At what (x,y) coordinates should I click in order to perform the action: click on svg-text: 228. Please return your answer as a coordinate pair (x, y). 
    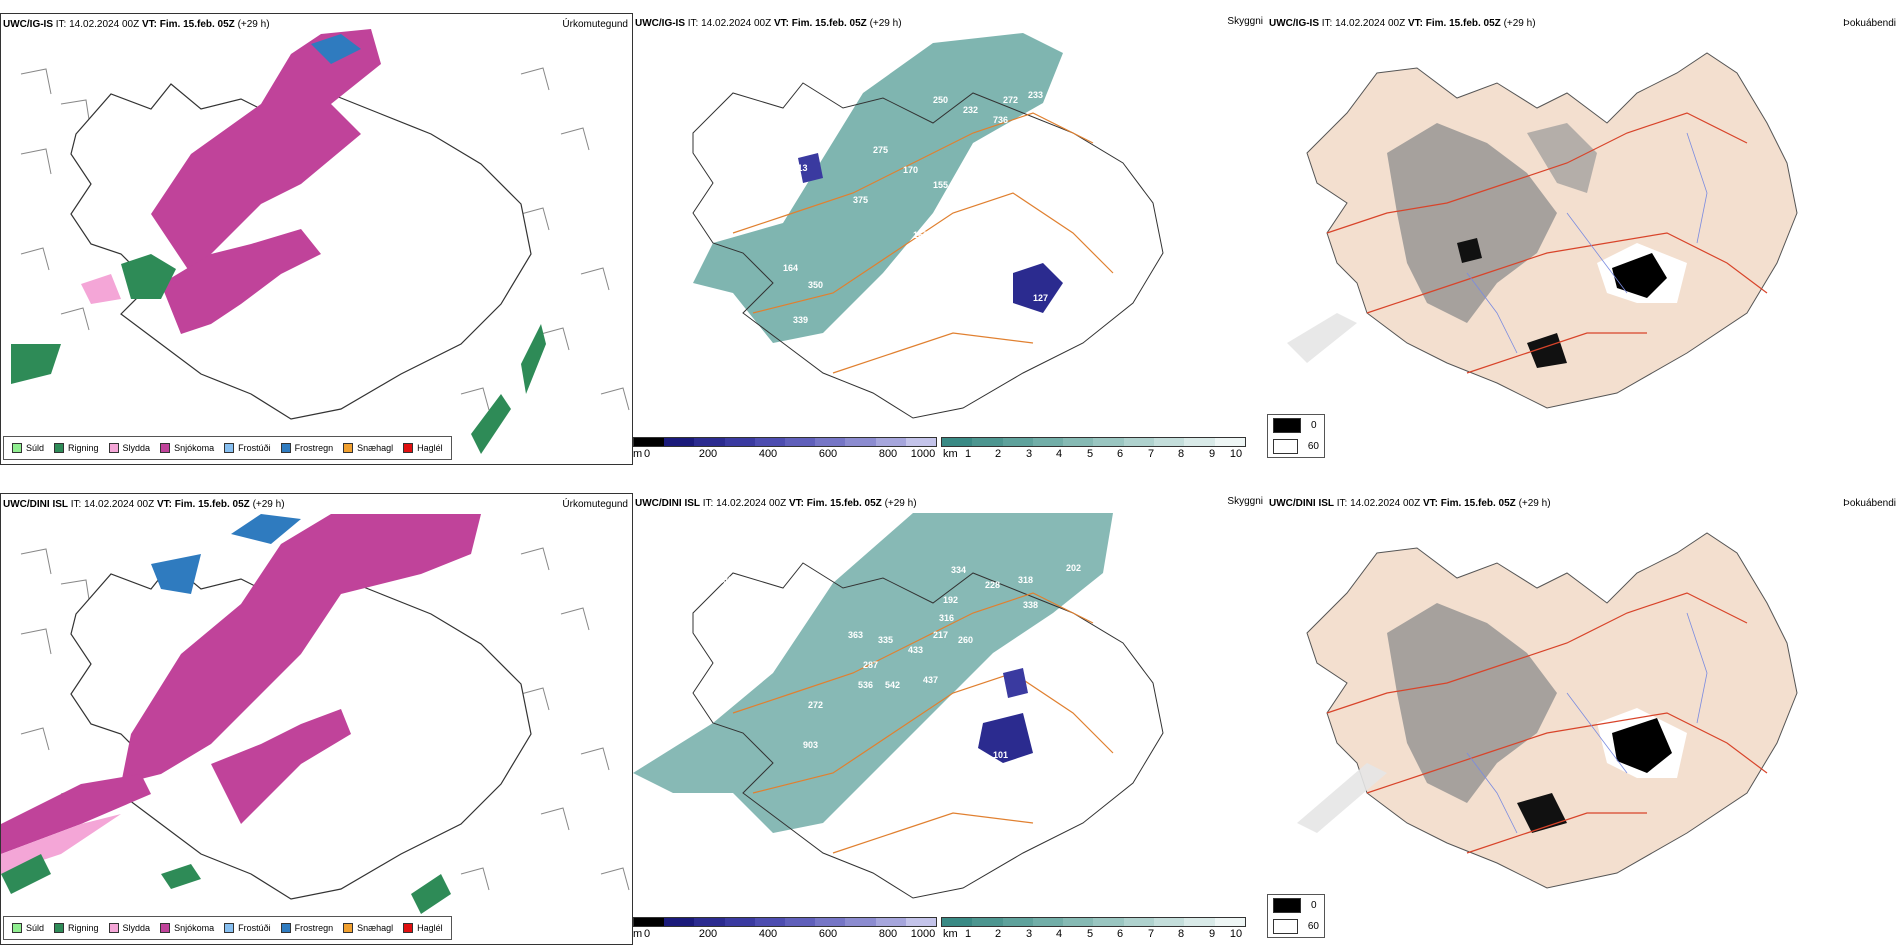
    Looking at the image, I should click on (992, 585).